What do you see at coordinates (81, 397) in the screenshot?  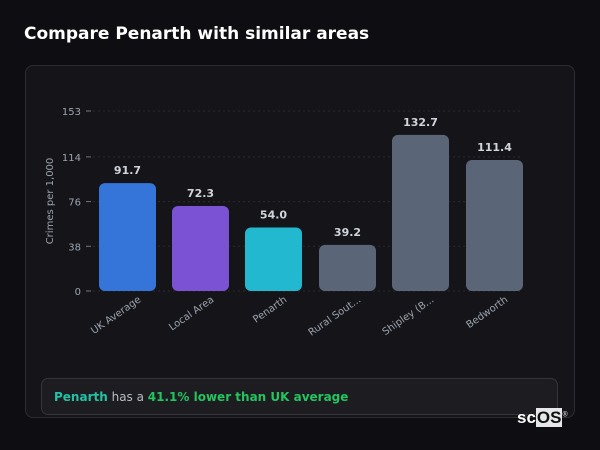 I see `summary-place: Penarth` at bounding box center [81, 397].